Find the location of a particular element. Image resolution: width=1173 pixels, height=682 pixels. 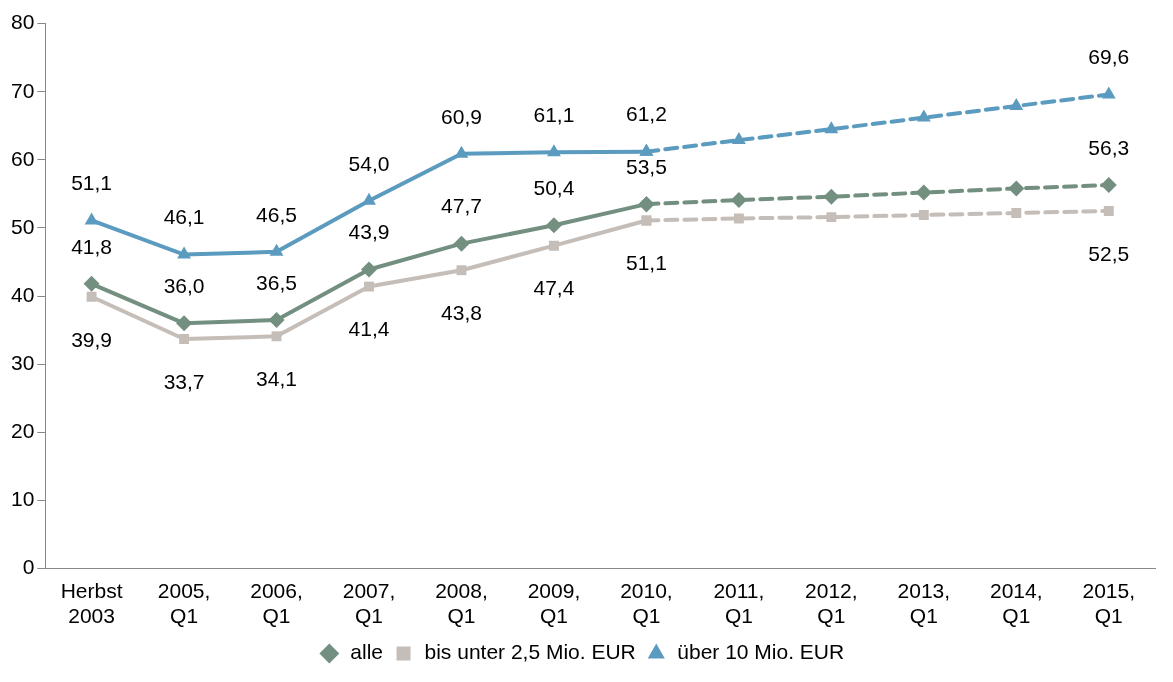

x-tick-label: 2015, Q1 is located at coordinates (1109, 603).